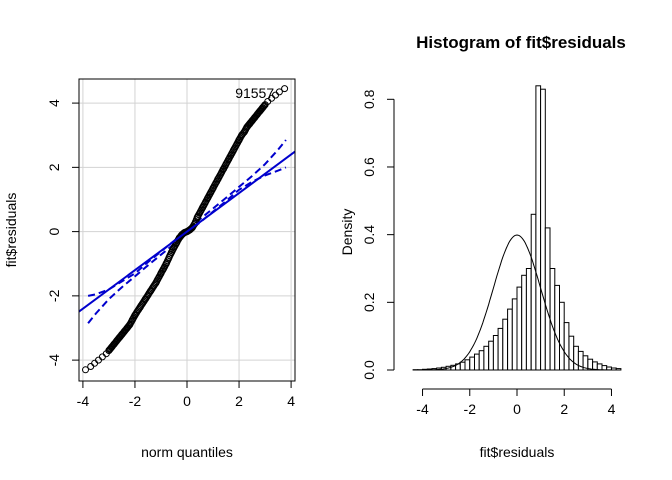 The image size is (672, 480). What do you see at coordinates (54, 167) in the screenshot?
I see `qq-y-tick-label: 2` at bounding box center [54, 167].